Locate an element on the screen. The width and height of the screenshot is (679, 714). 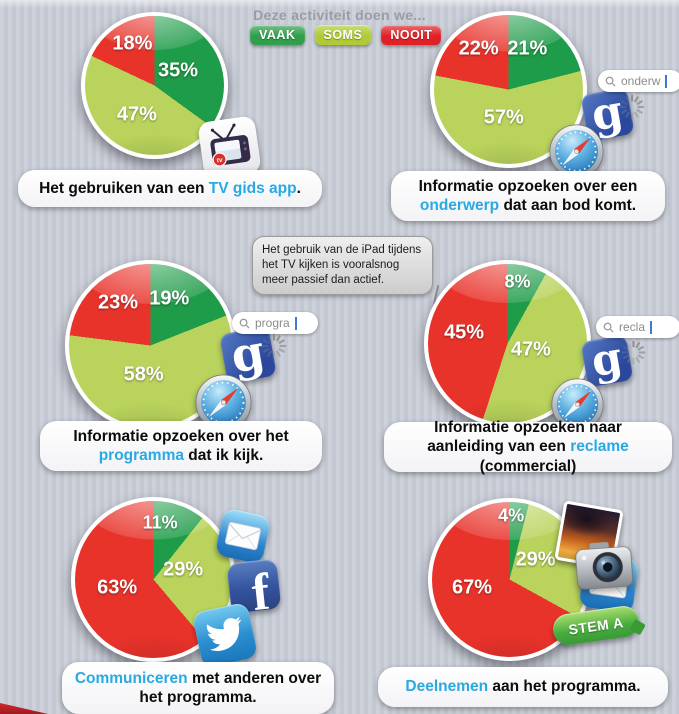
pie-percent-vaak: 11% is located at coordinates (160, 522).